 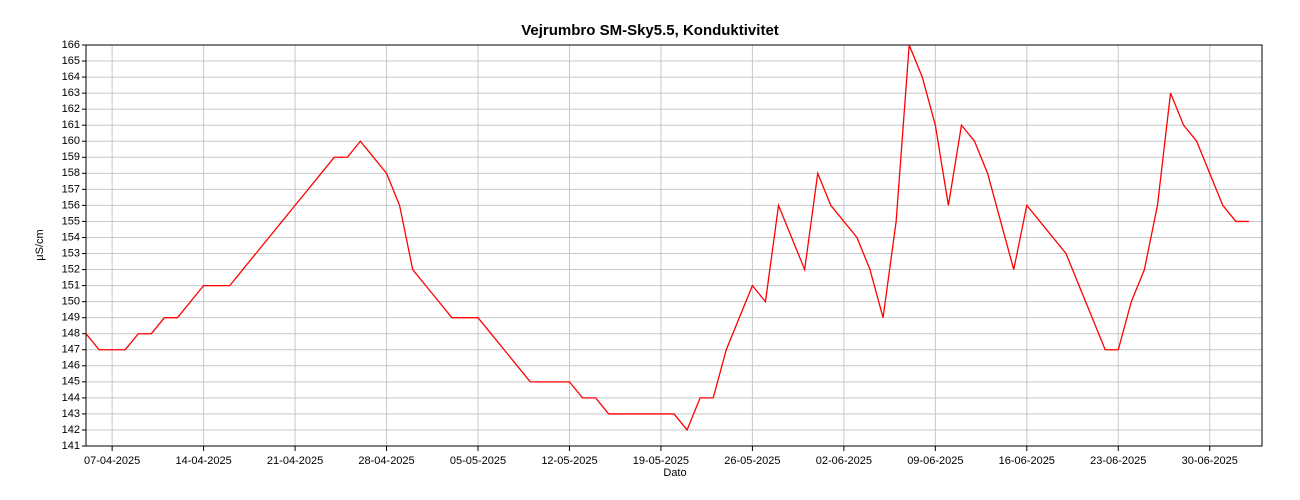 What do you see at coordinates (71, 77) in the screenshot?
I see `y-tick-label: 164` at bounding box center [71, 77].